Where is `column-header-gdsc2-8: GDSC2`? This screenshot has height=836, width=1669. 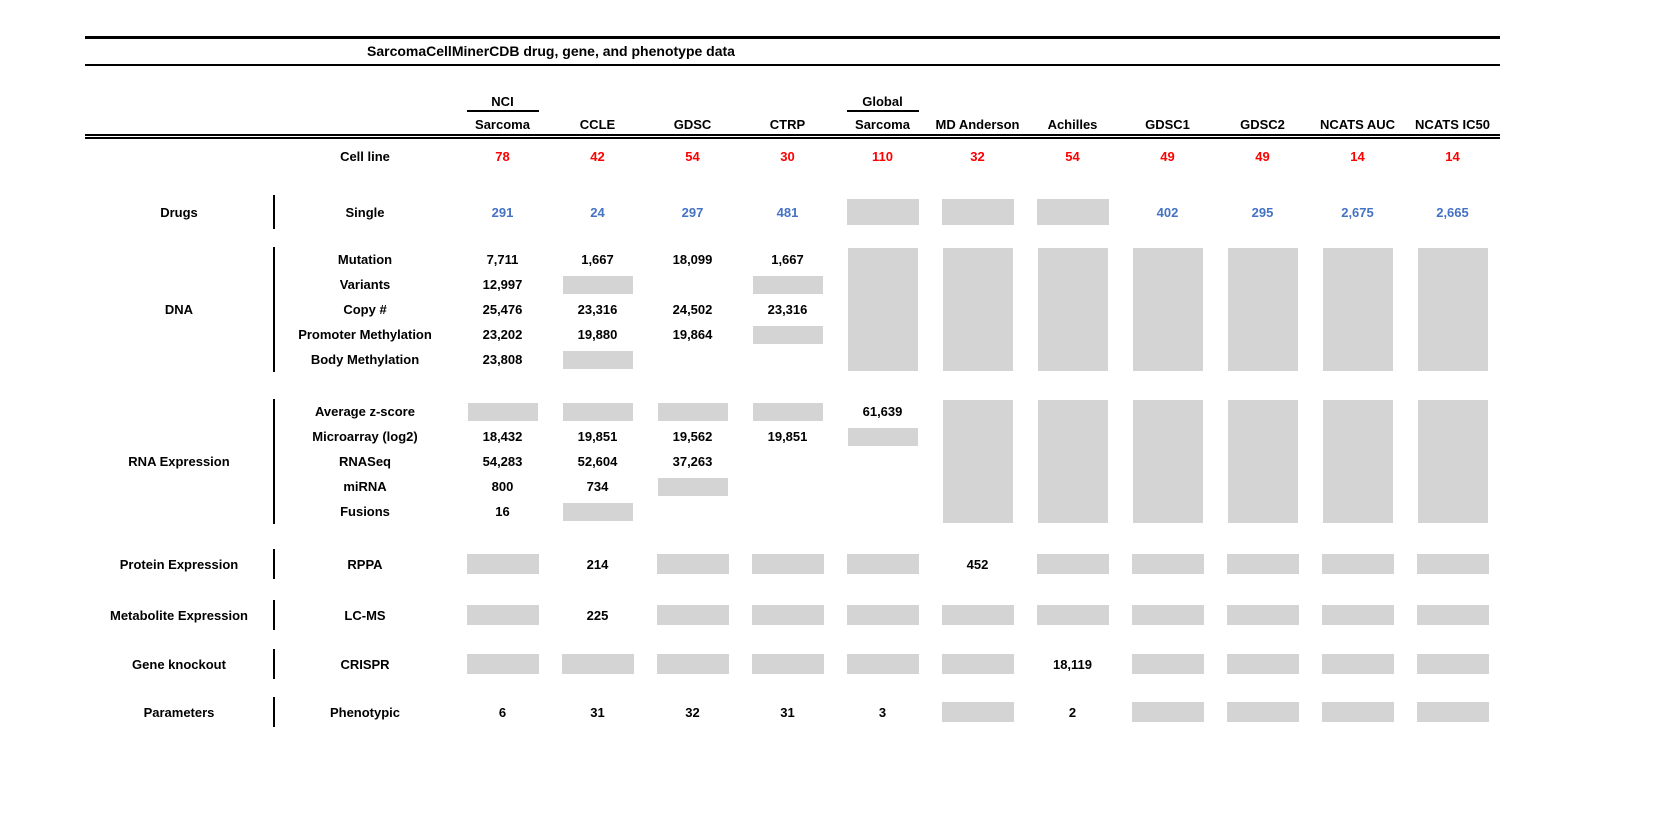 column-header-gdsc2-8: GDSC2 is located at coordinates (1262, 124).